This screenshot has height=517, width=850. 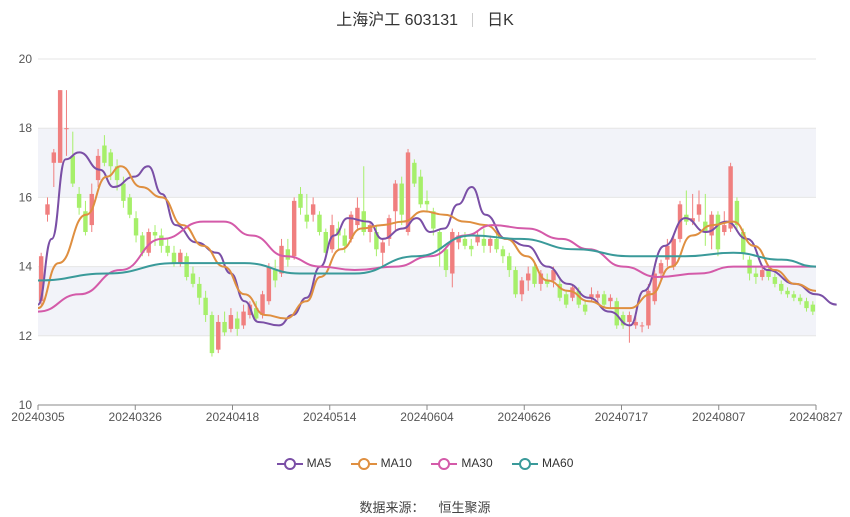 What do you see at coordinates (26, 405) in the screenshot?
I see `y-tick-label: 10` at bounding box center [26, 405].